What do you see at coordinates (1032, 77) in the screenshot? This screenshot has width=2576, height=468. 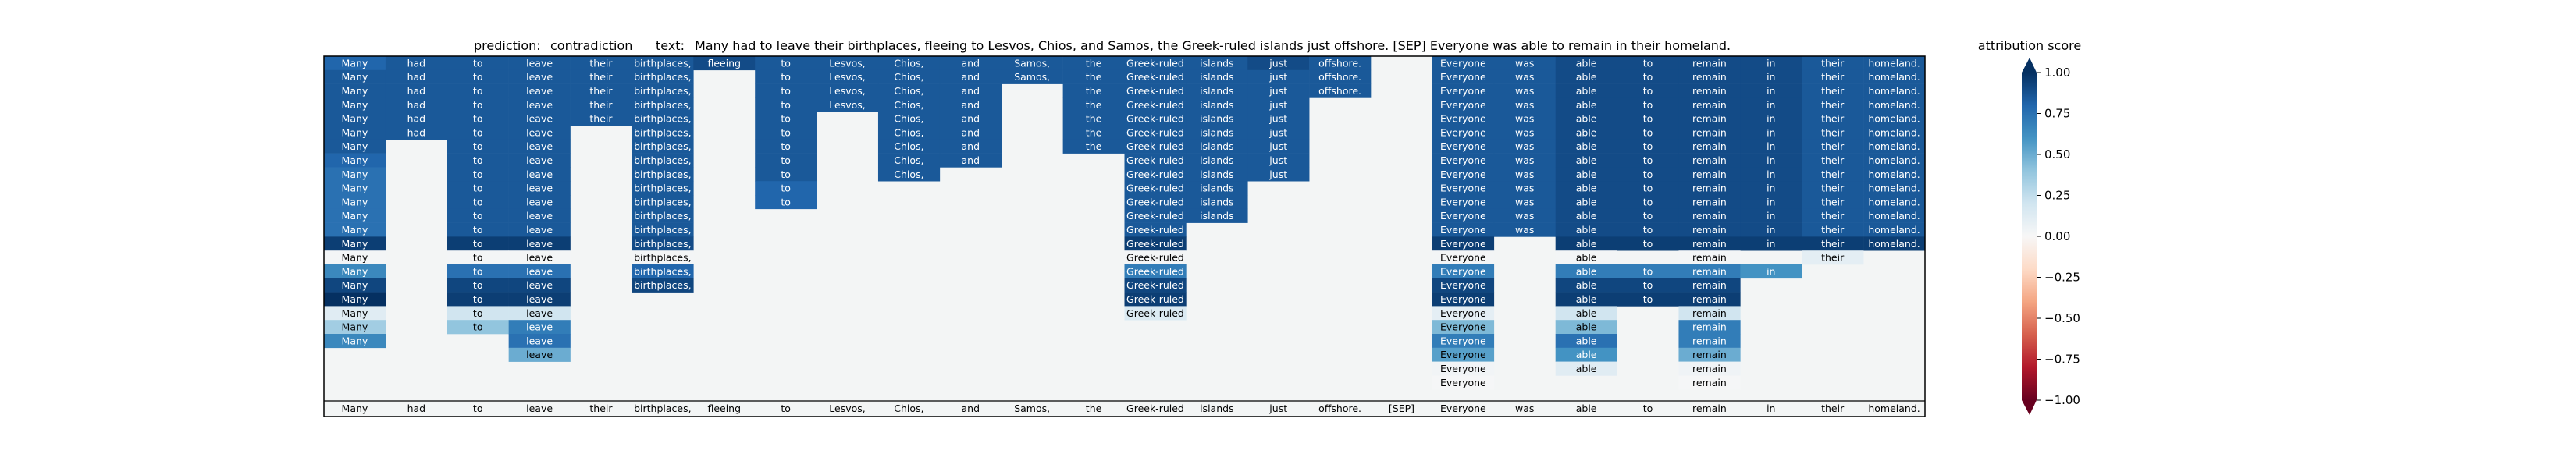 I see `heatmap-cell-label: Samos,` at bounding box center [1032, 77].